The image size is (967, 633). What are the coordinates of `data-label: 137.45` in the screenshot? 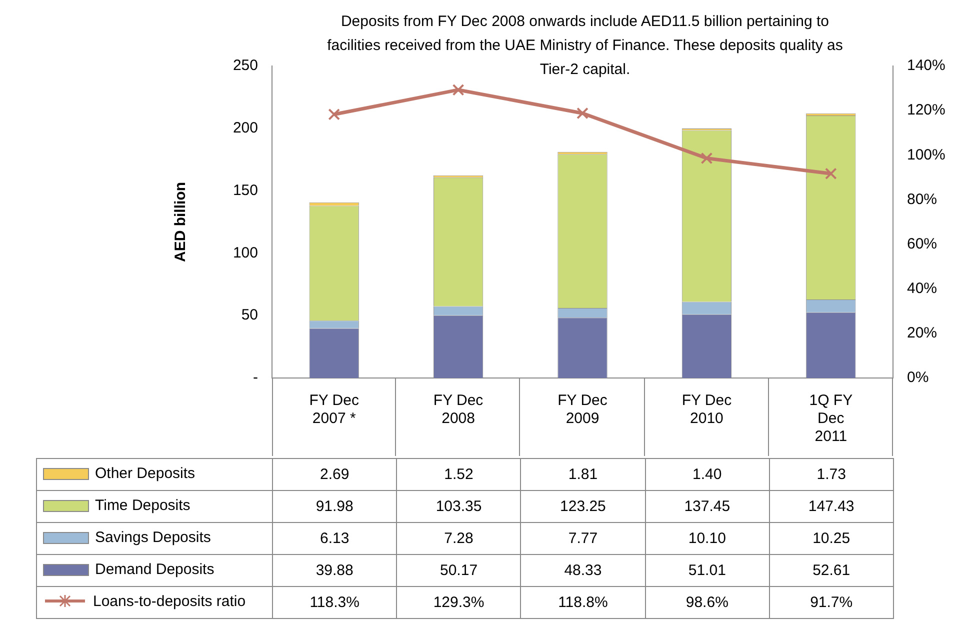 It's located at (707, 506).